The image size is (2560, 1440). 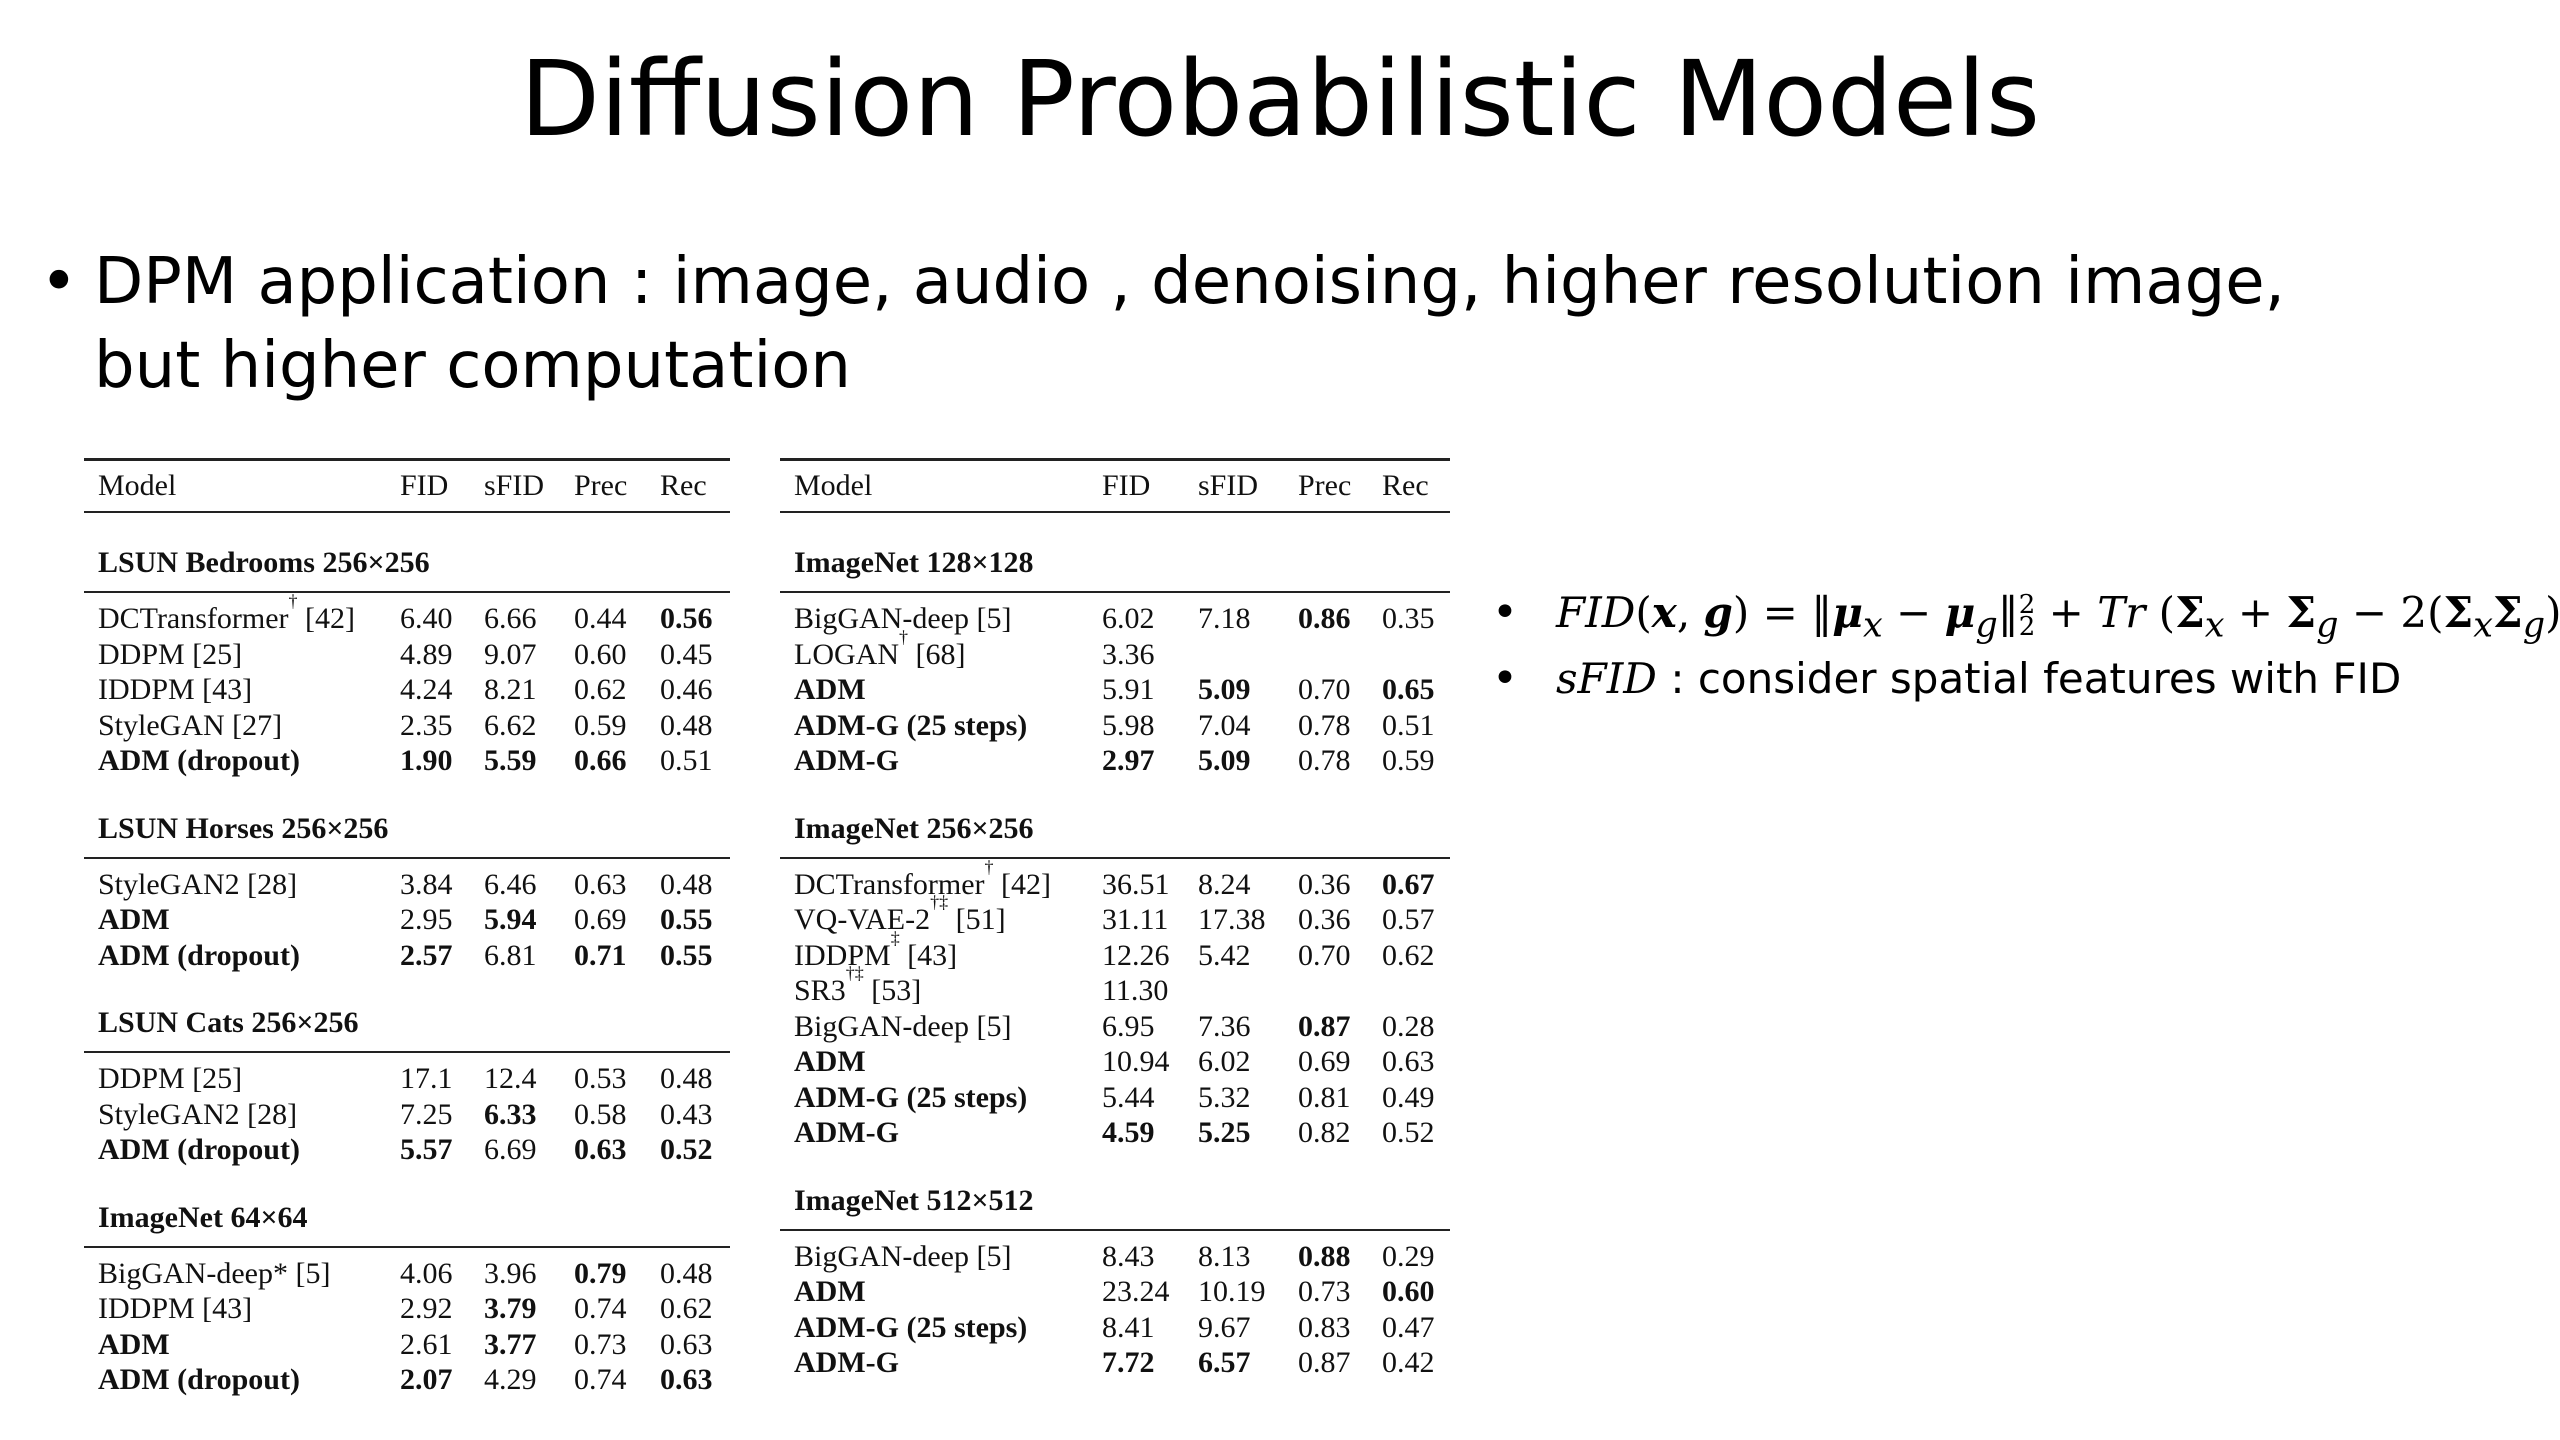 What do you see at coordinates (1224, 760) in the screenshot?
I see `metric-value: 5.09` at bounding box center [1224, 760].